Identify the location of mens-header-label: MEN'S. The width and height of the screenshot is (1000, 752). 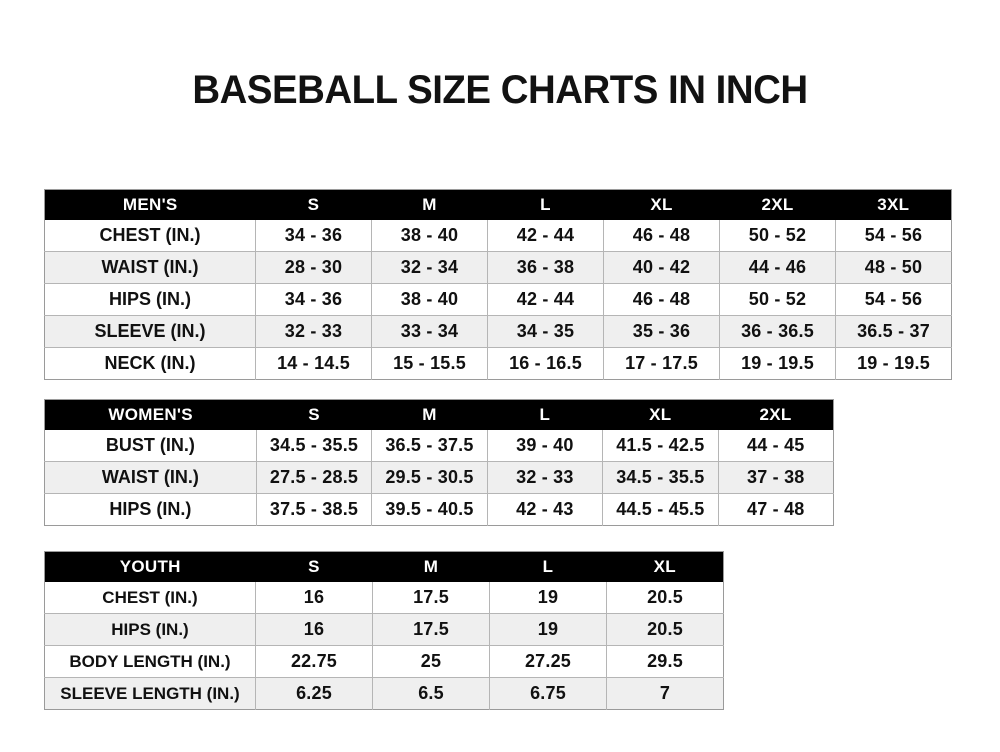
(150, 204).